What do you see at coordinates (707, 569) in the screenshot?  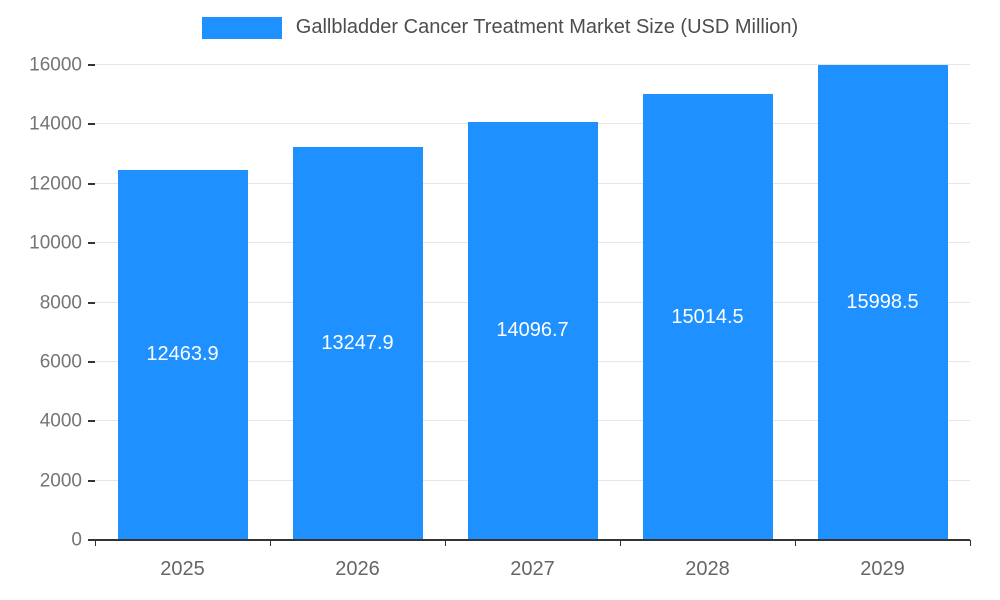 I see `x-axis-label: 2028` at bounding box center [707, 569].